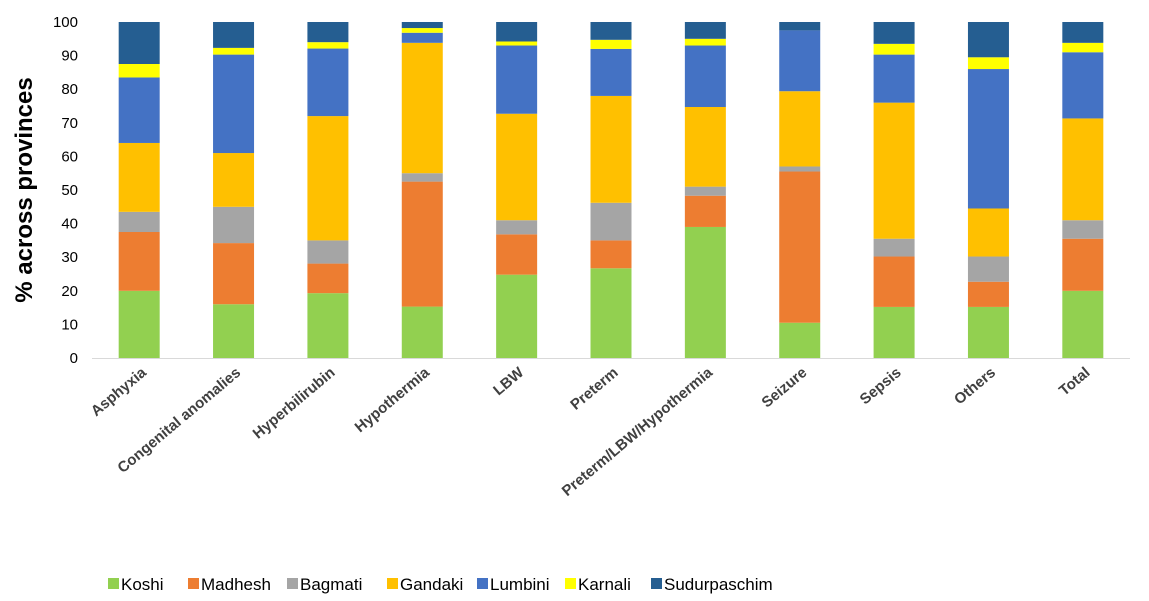 The image size is (1149, 601). What do you see at coordinates (69, 123) in the screenshot?
I see `y-tick-label: 70` at bounding box center [69, 123].